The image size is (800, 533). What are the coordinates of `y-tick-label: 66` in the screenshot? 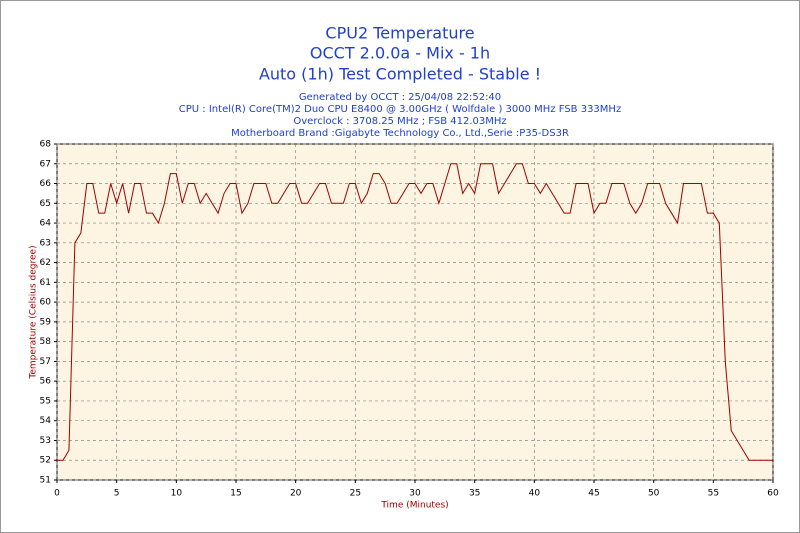 It's located at (46, 184).